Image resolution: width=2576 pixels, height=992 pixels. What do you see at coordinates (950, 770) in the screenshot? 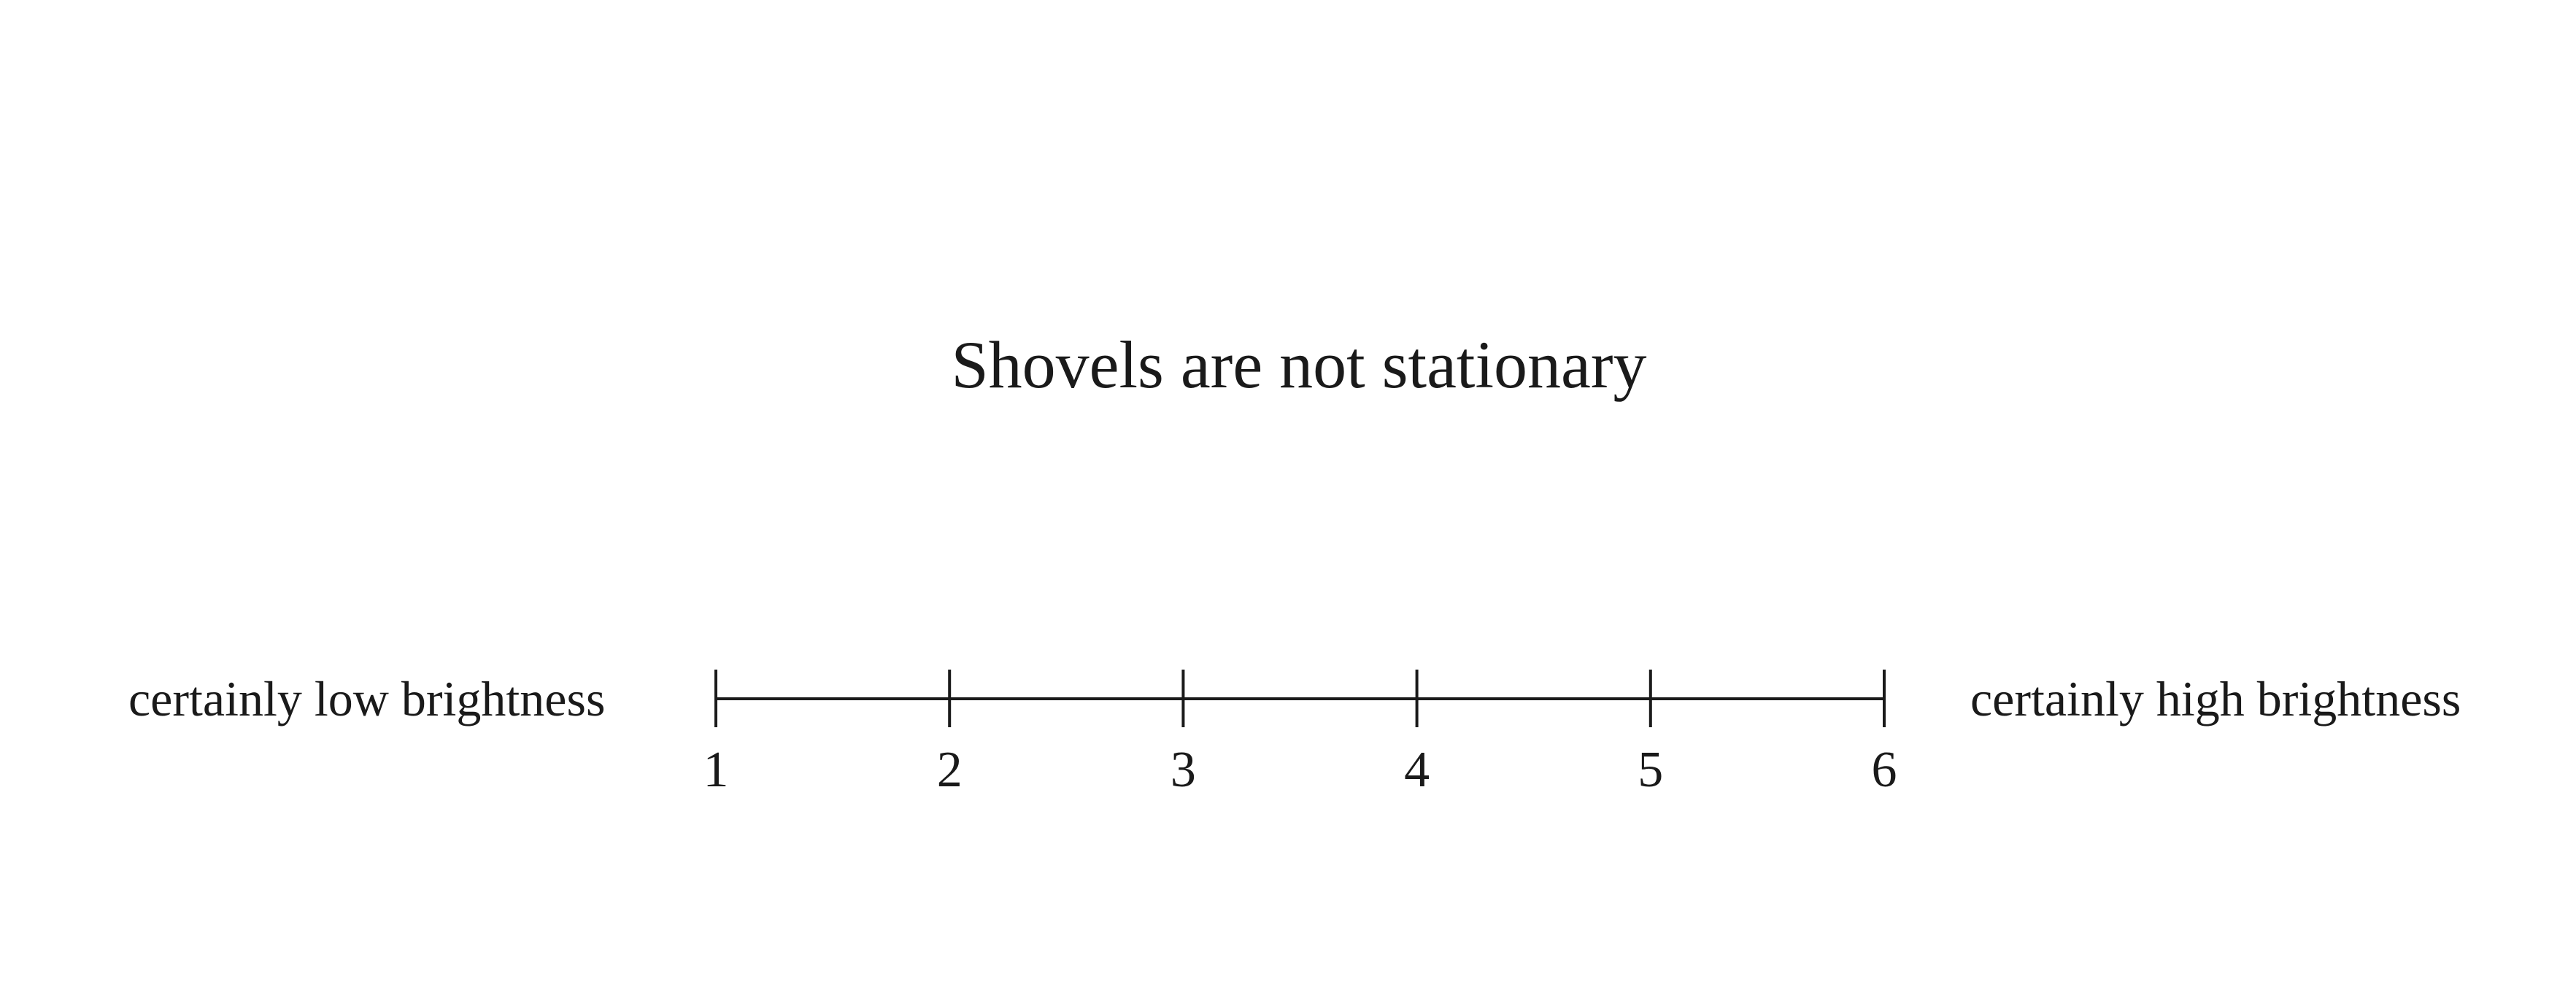
I see `scale-point-label-2: 2` at bounding box center [950, 770].